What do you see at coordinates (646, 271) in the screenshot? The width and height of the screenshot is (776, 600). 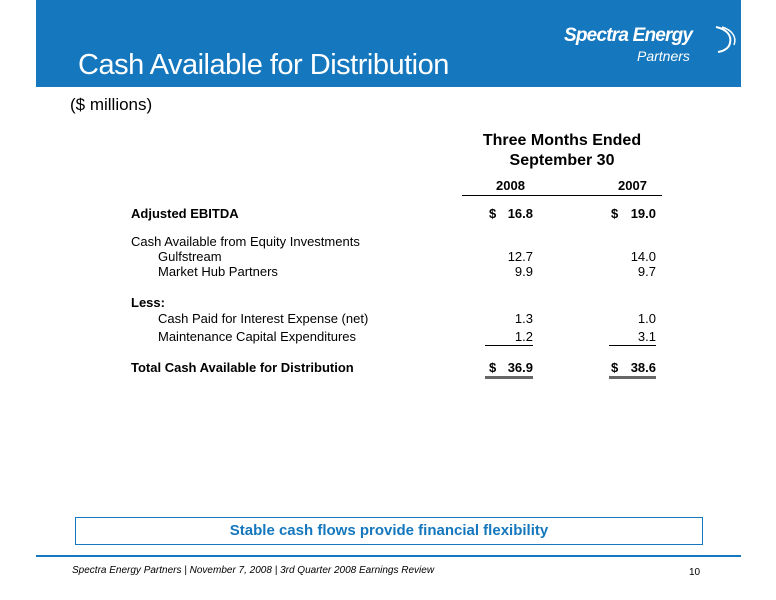 I see `value-2007: 9.7` at bounding box center [646, 271].